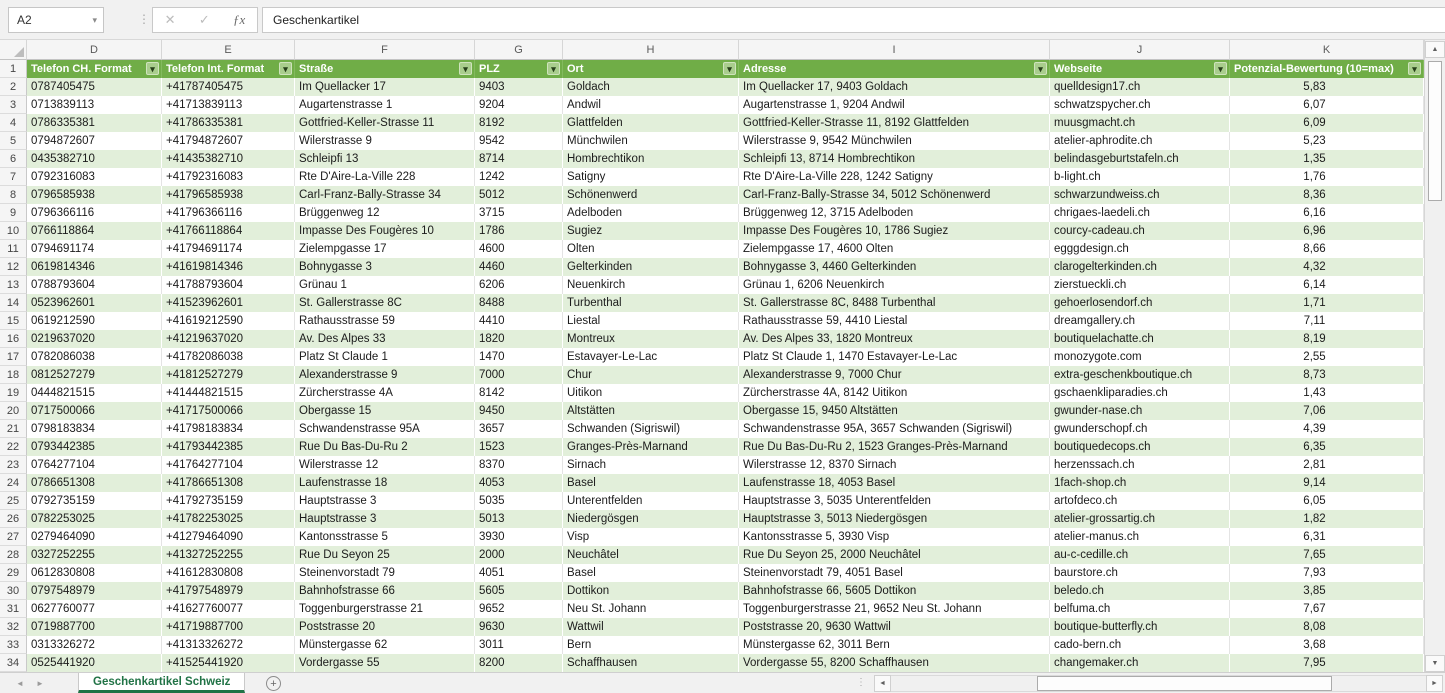 This screenshot has width=1445, height=693. What do you see at coordinates (519, 357) in the screenshot?
I see `cell: 1470` at bounding box center [519, 357].